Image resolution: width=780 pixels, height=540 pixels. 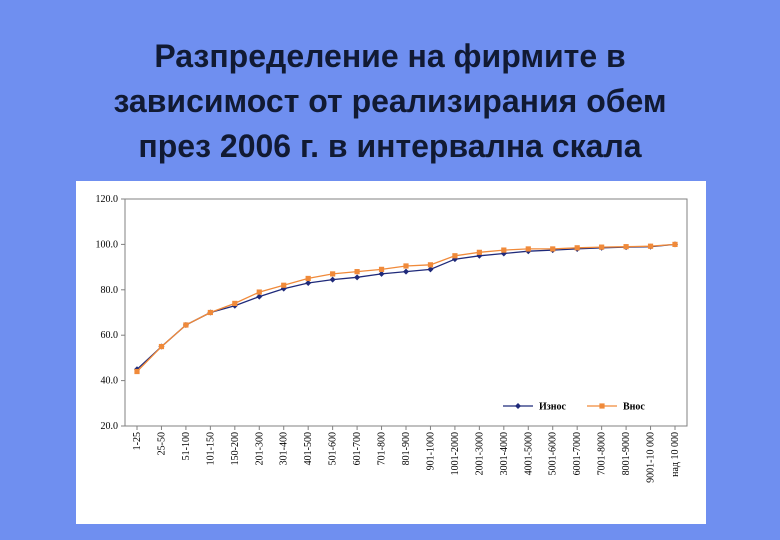 I want to click on y-tick-label: 60.0, so click(x=110, y=335).